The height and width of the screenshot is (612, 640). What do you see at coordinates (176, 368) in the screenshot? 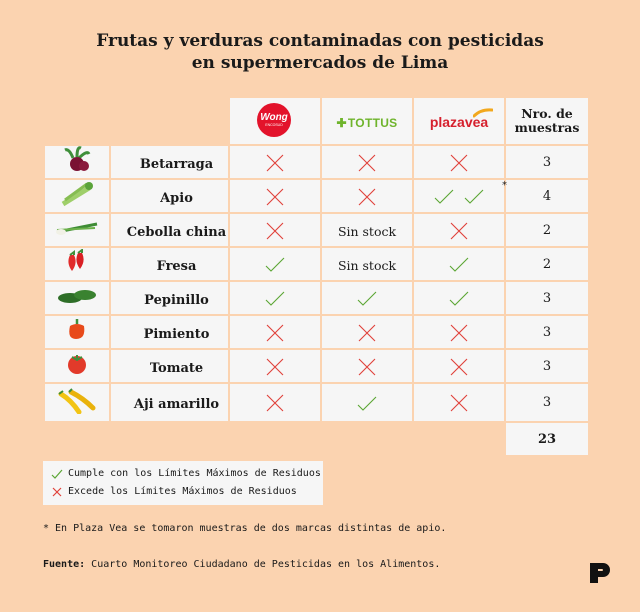
I see `product-name: Tomate` at bounding box center [176, 368].